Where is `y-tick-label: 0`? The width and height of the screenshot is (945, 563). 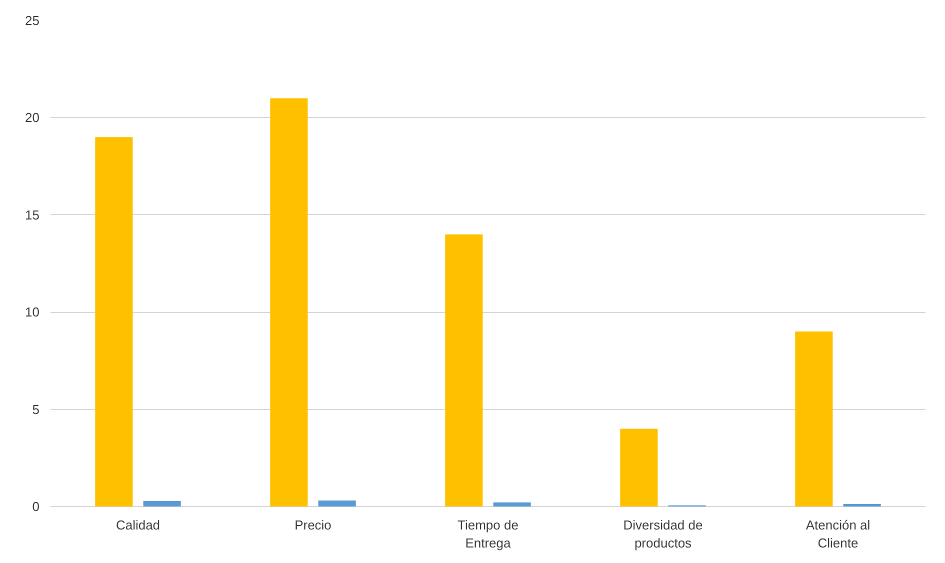 y-tick-label: 0 is located at coordinates (36, 506).